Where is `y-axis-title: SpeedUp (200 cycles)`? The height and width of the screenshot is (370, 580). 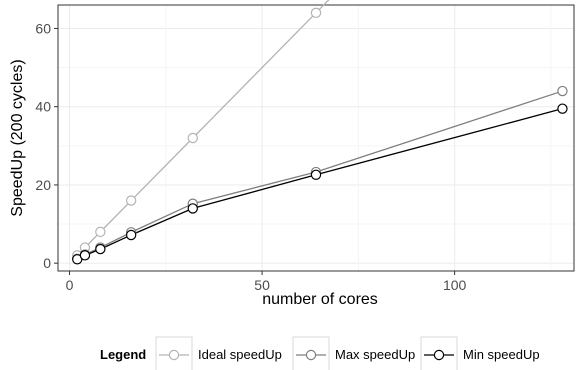
y-axis-title: SpeedUp (200 cycles) is located at coordinates (17, 137).